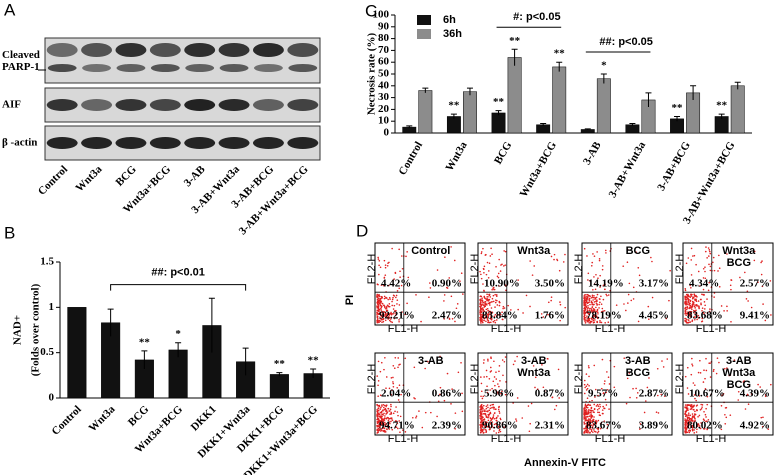 The image size is (778, 475). What do you see at coordinates (514, 57) in the screenshot?
I see `error-bar` at bounding box center [514, 57].